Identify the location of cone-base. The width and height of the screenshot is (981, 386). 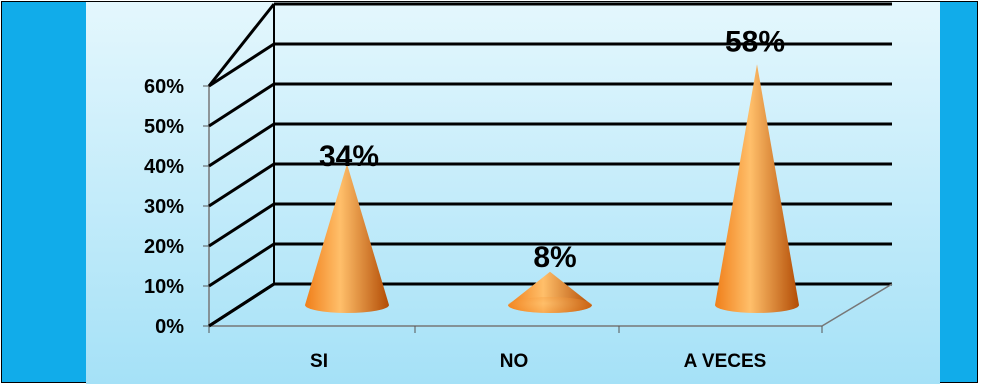
(550, 305).